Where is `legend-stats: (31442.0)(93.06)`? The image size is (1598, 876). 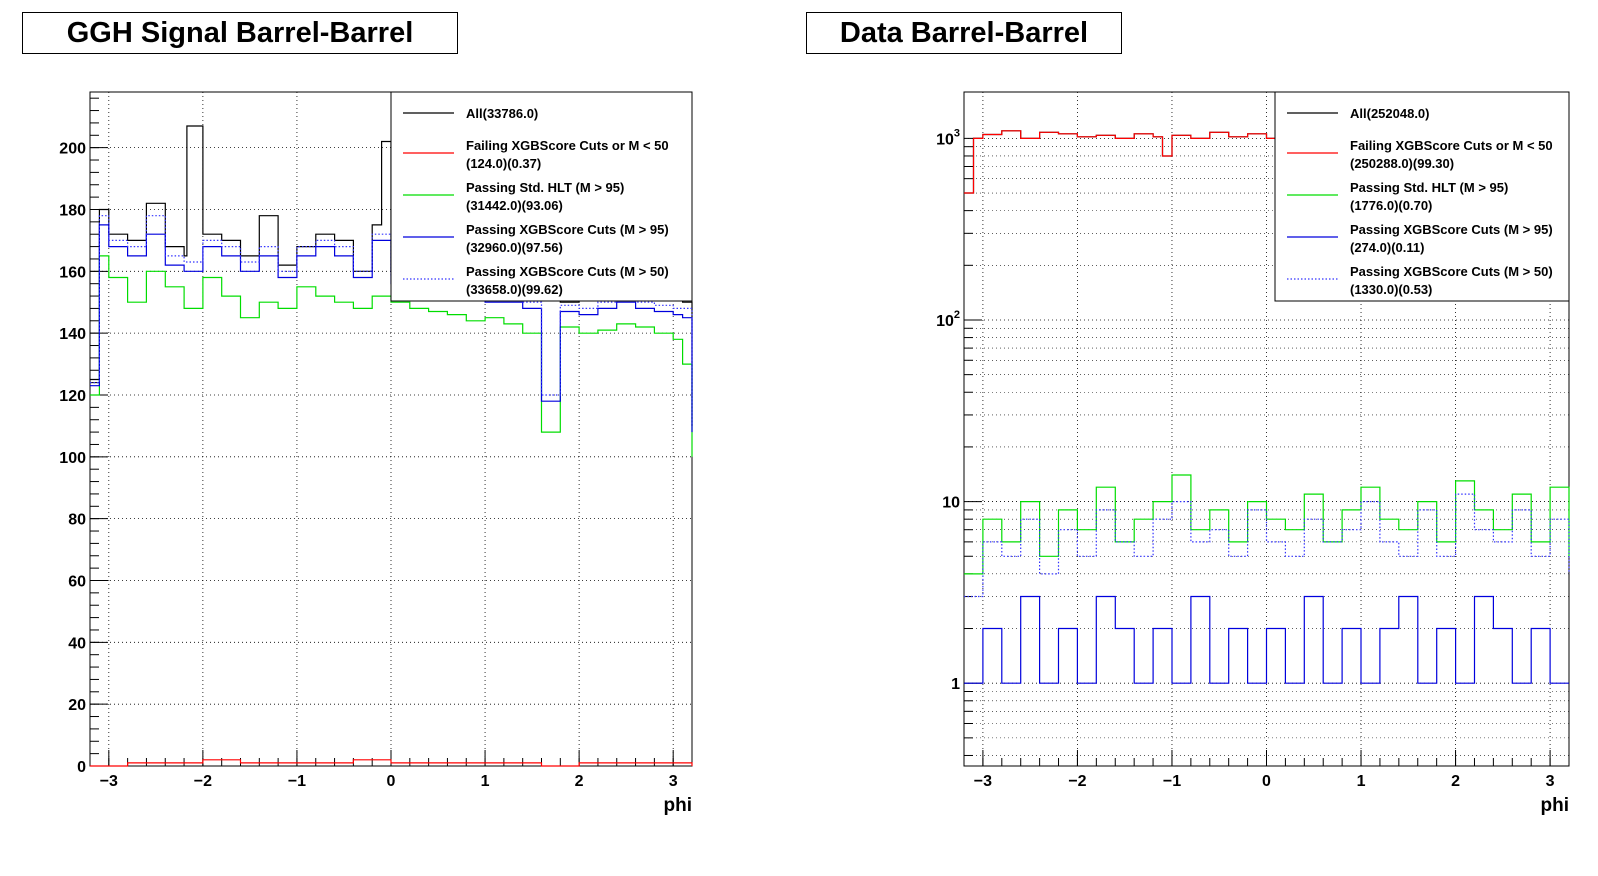 legend-stats: (31442.0)(93.06) is located at coordinates (514, 205).